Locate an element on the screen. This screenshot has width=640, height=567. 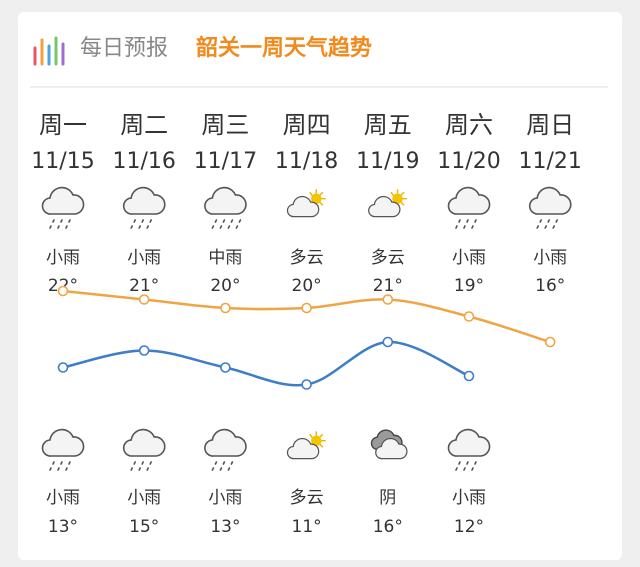
date: 11/21 is located at coordinates (549, 161).